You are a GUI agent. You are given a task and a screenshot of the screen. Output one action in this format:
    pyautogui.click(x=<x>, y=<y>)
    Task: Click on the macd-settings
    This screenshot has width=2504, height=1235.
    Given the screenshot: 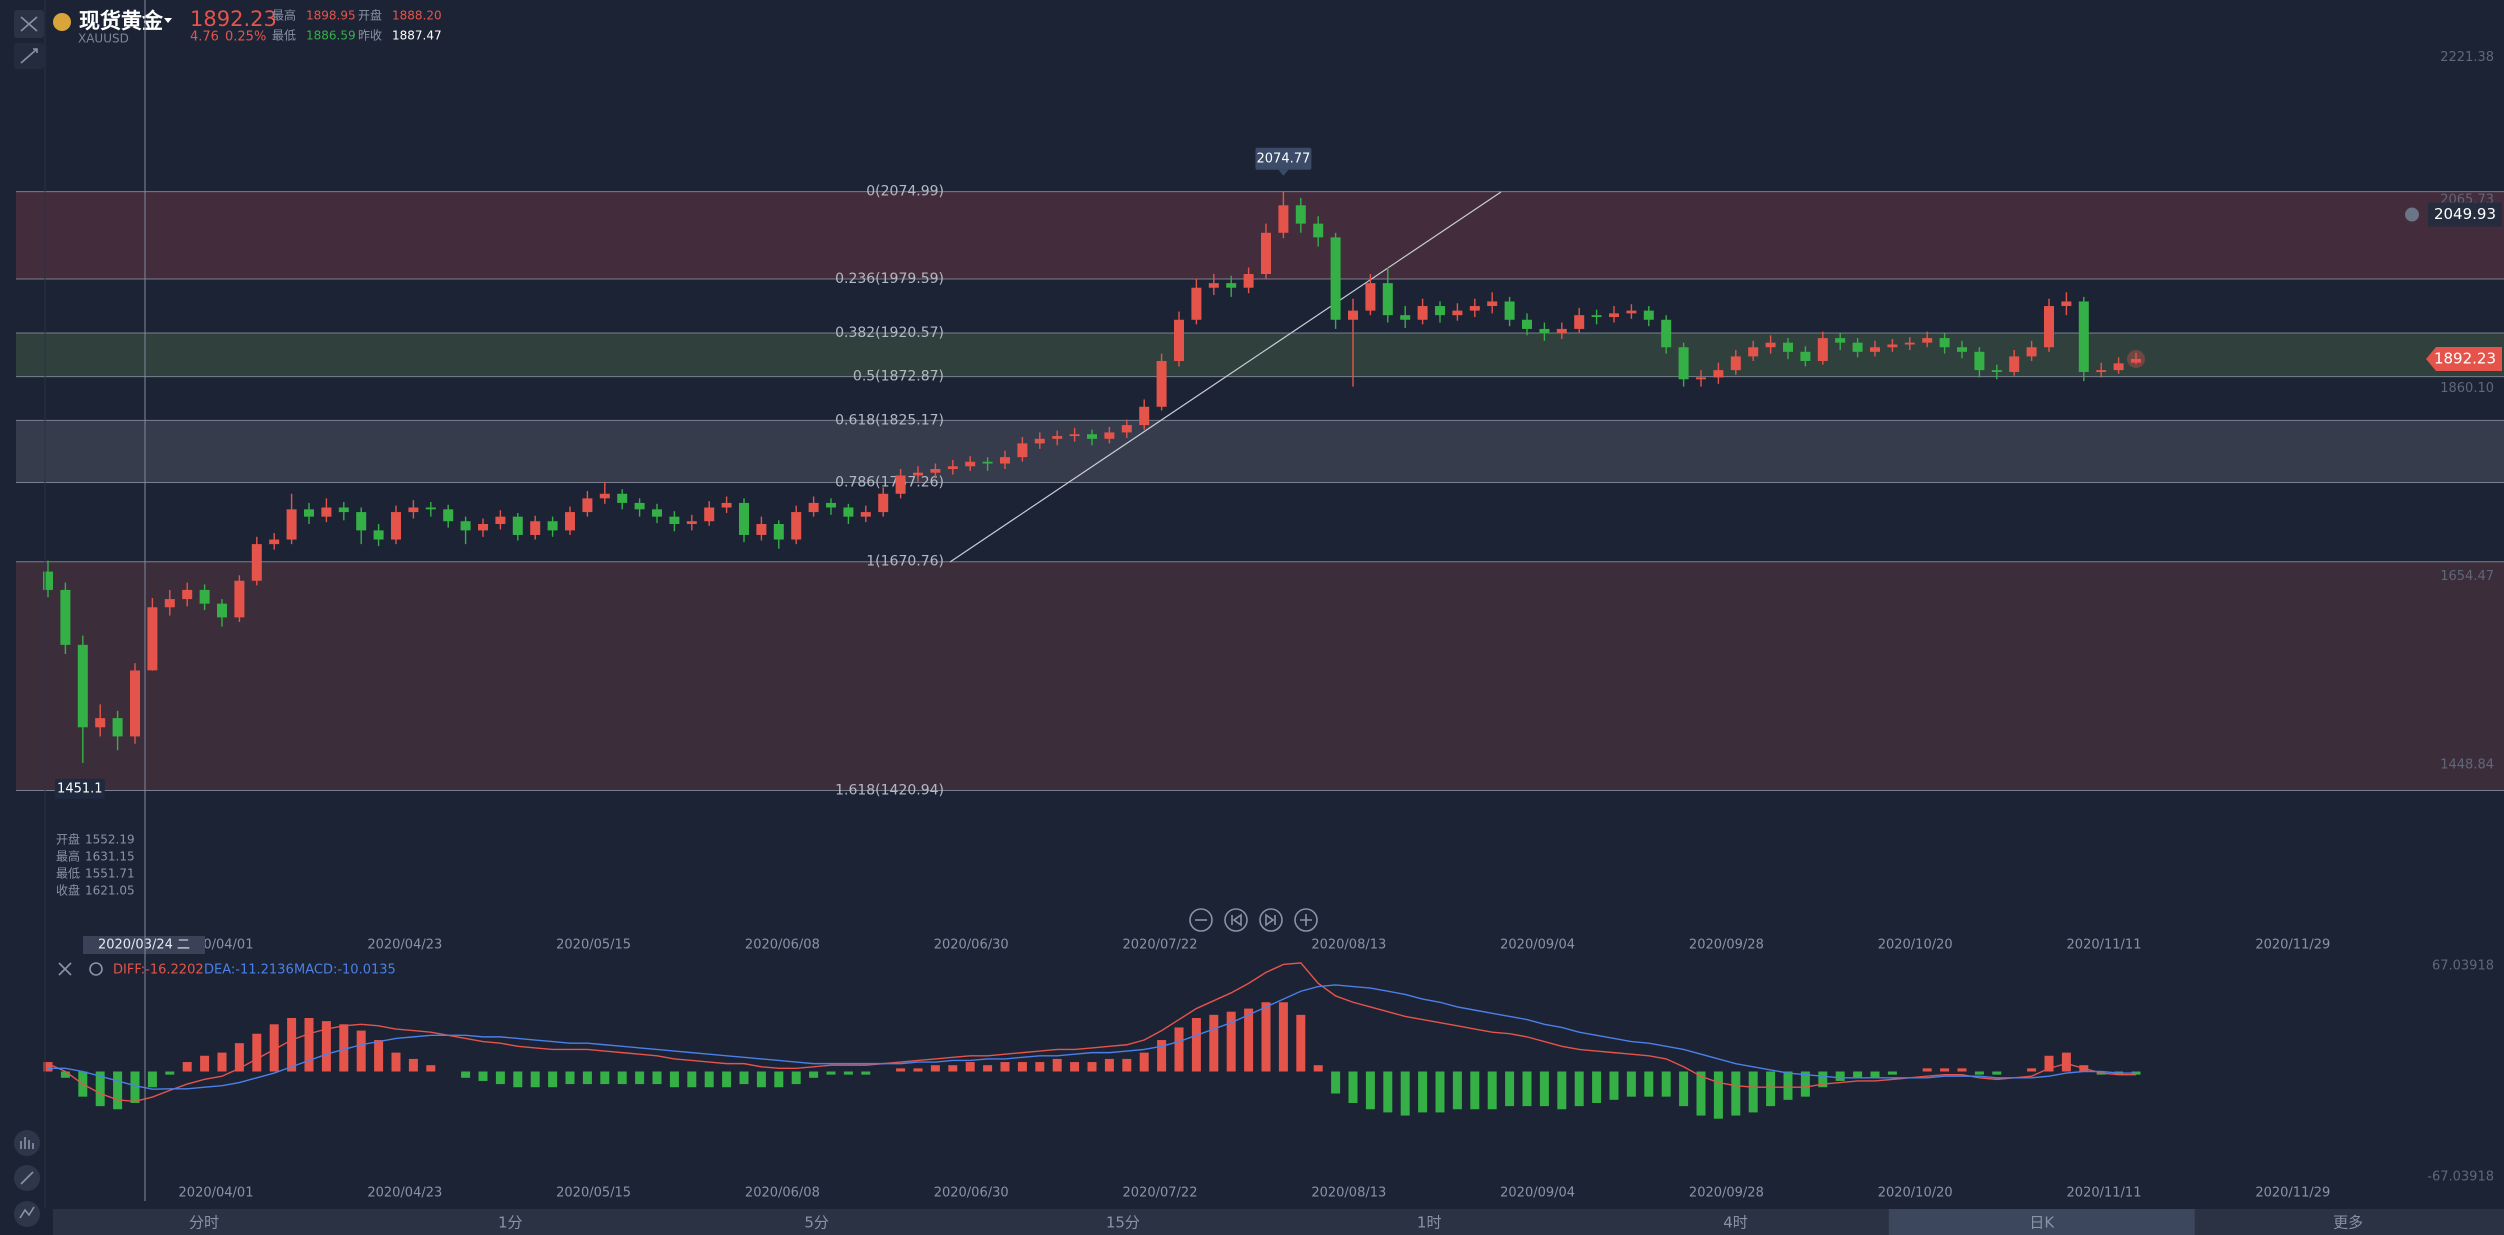 What is the action you would take?
    pyautogui.click(x=96, y=969)
    